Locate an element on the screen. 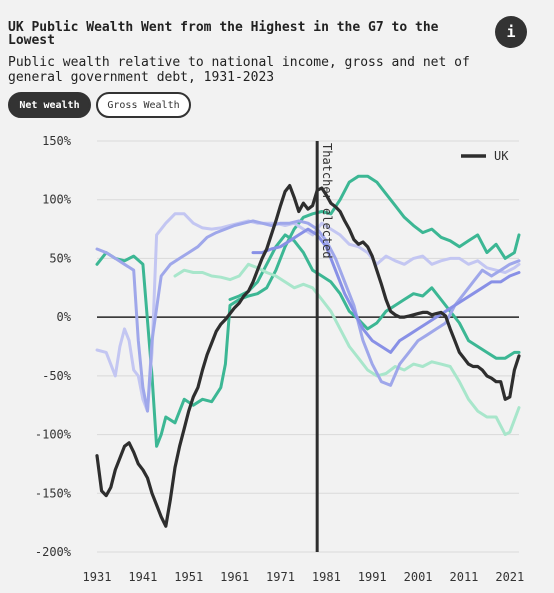  y-tick-label: -150% is located at coordinates (53, 493).